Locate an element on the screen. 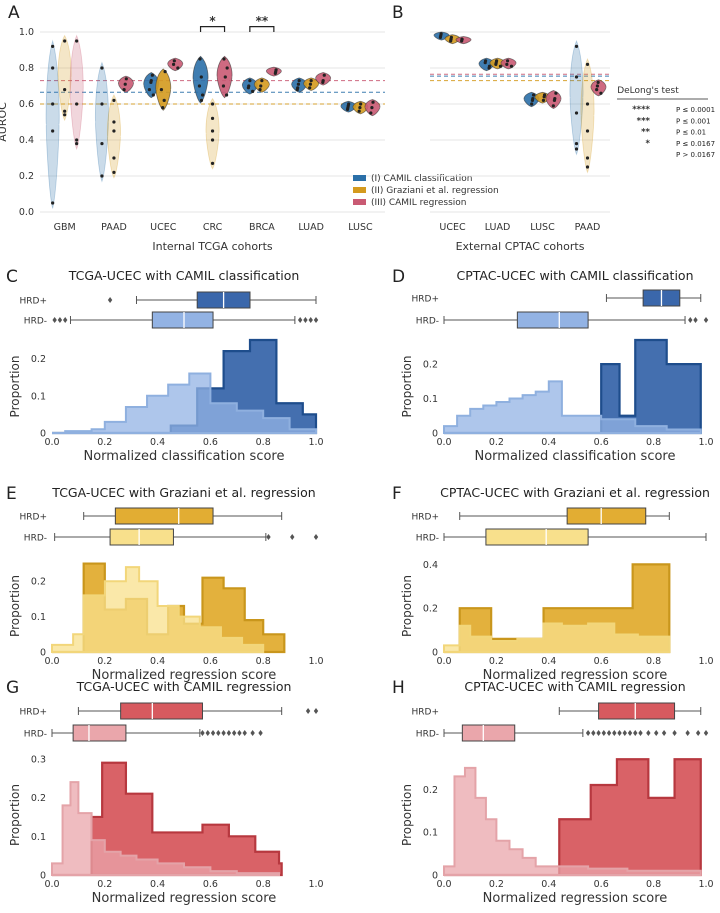  x-tick-label: UCEC is located at coordinates (452, 227).